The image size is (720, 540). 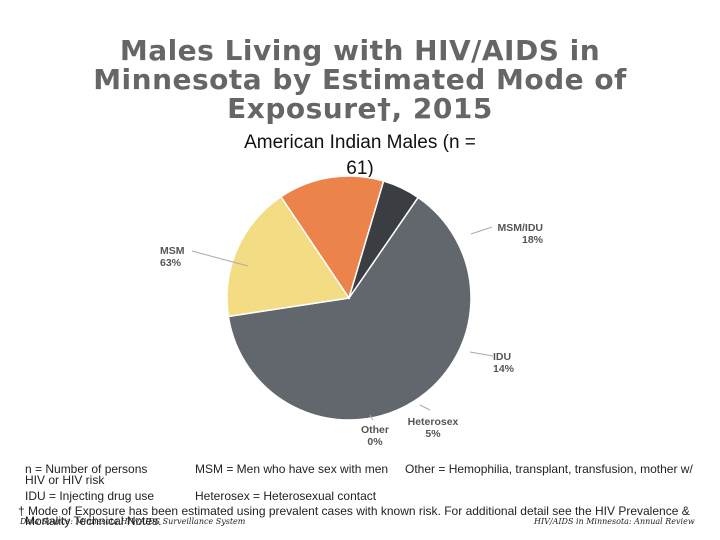 What do you see at coordinates (90, 496) in the screenshot?
I see `note-idu-definition: IDU = Injecting drug use` at bounding box center [90, 496].